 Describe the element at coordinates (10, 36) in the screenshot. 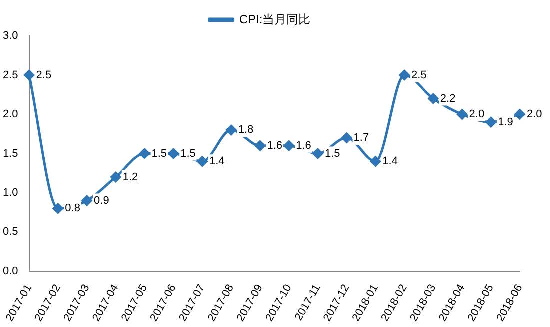

I see `y-tick-label: 3.0` at that location.